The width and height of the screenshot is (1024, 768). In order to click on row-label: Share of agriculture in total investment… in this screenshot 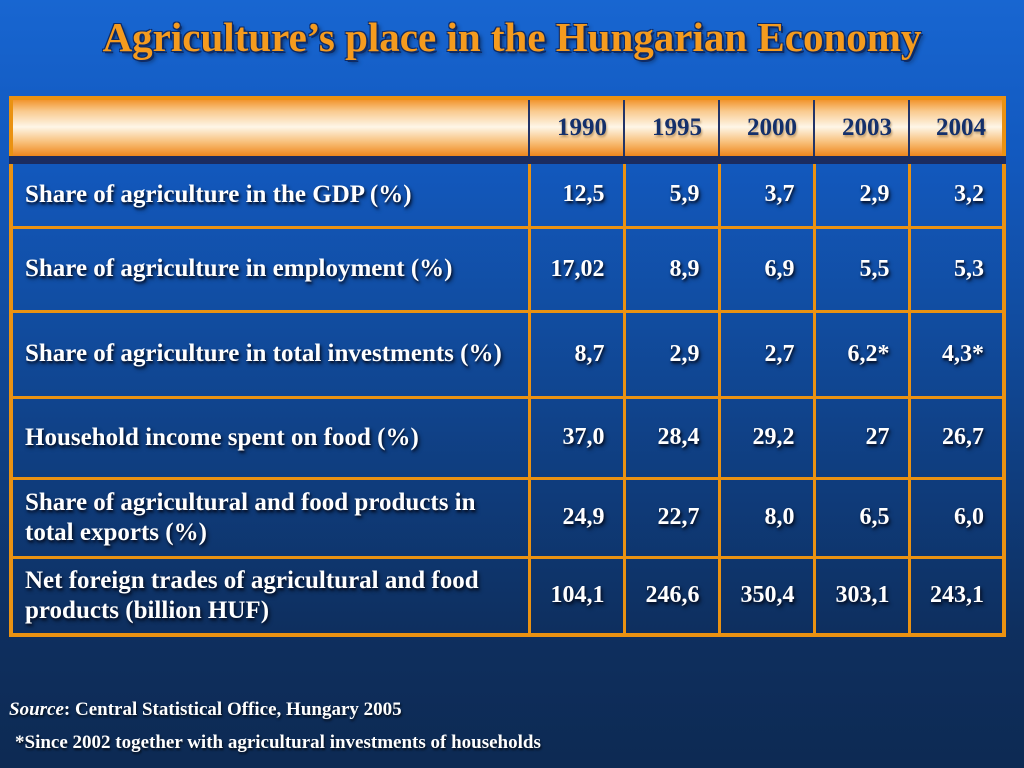, I will do `click(270, 354)`.